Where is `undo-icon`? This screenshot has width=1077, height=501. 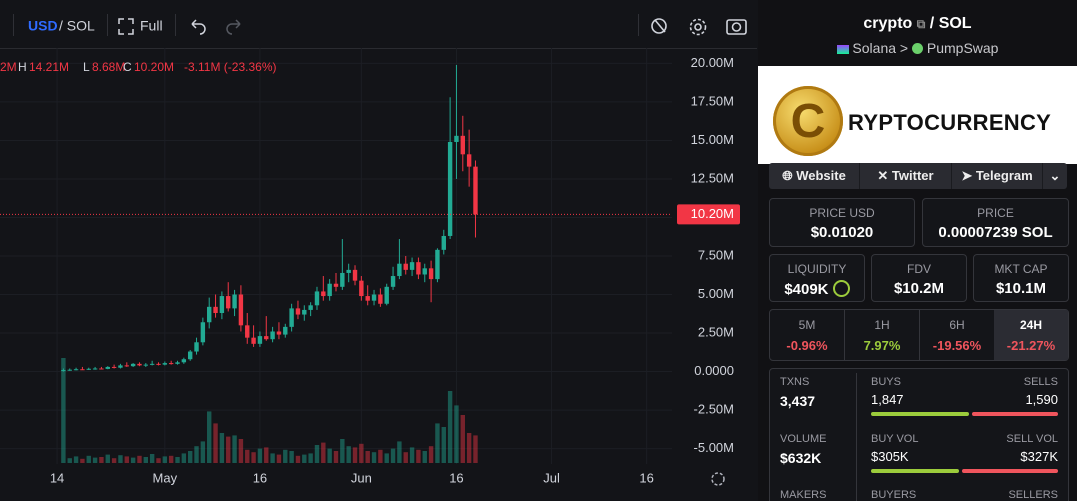
undo-icon is located at coordinates (198, 27).